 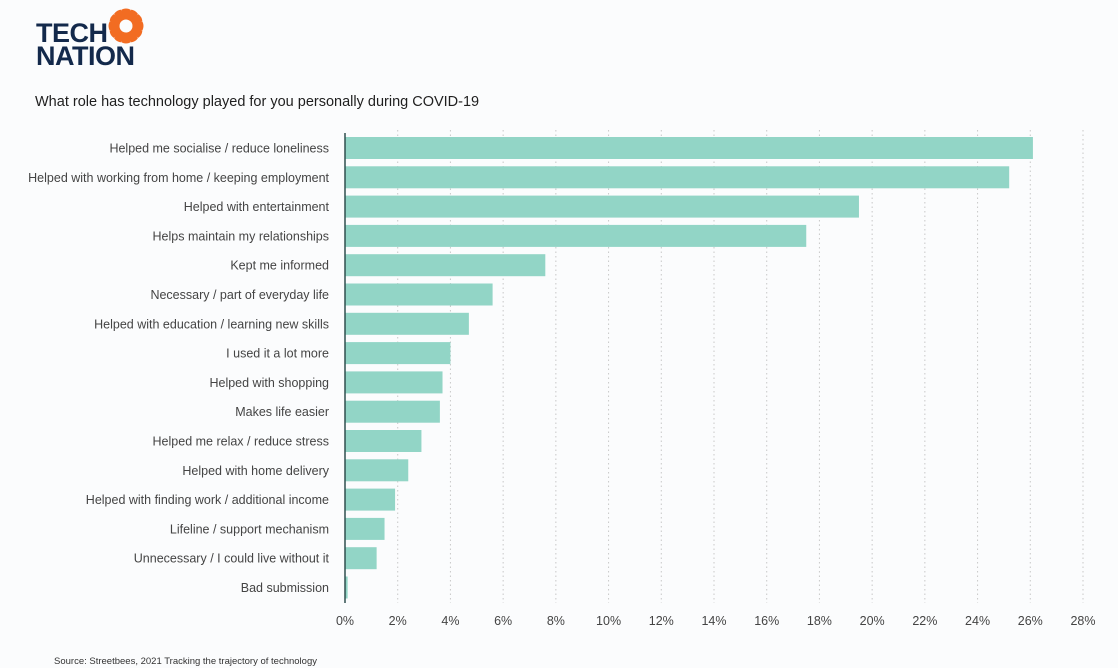 What do you see at coordinates (72, 33) in the screenshot?
I see `logo-text-tech: TECH` at bounding box center [72, 33].